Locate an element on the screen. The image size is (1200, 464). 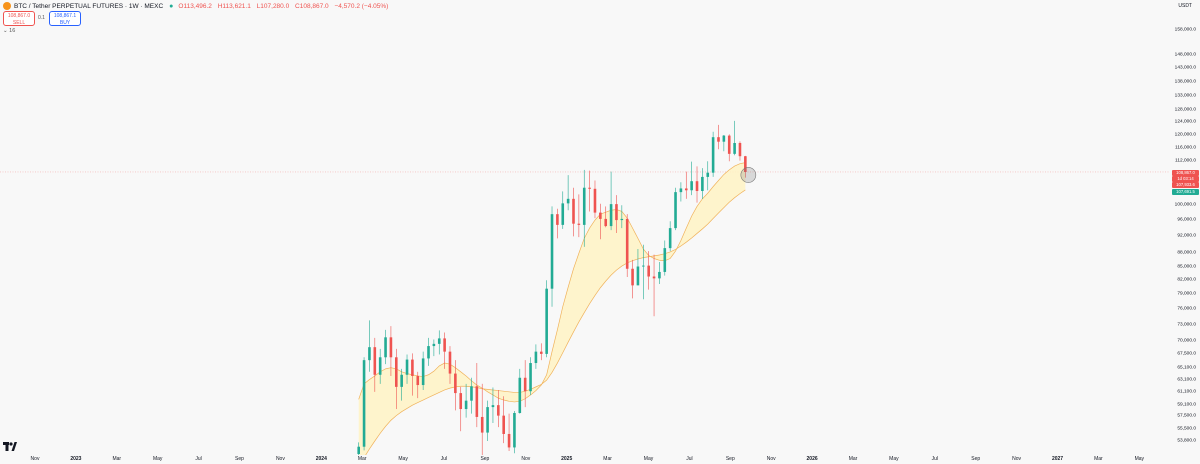
price-tick-label: 73,000.0 is located at coordinates (1186, 325).